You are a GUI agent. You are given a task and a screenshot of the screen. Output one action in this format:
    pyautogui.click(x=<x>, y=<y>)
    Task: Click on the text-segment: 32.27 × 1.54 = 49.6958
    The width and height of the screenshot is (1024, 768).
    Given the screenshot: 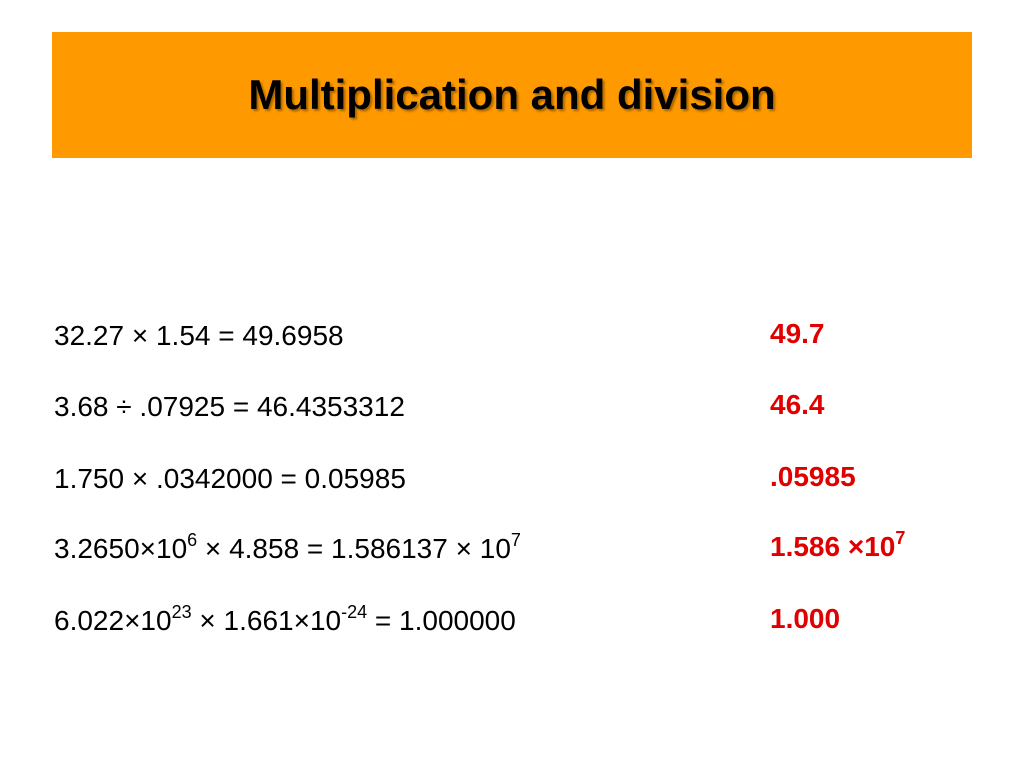 What is the action you would take?
    pyautogui.click(x=199, y=335)
    